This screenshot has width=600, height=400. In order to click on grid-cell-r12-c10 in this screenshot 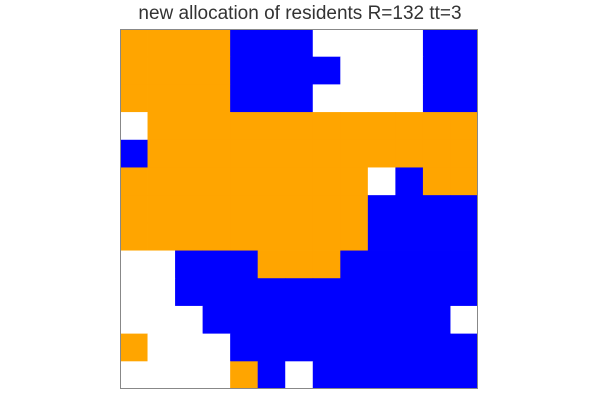, I will do `click(409, 375)`.